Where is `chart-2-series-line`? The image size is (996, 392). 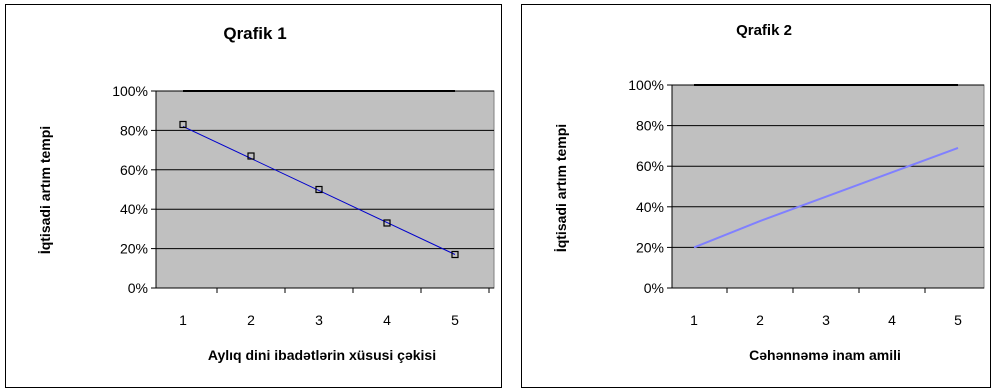
chart-2-series-line is located at coordinates (826, 197).